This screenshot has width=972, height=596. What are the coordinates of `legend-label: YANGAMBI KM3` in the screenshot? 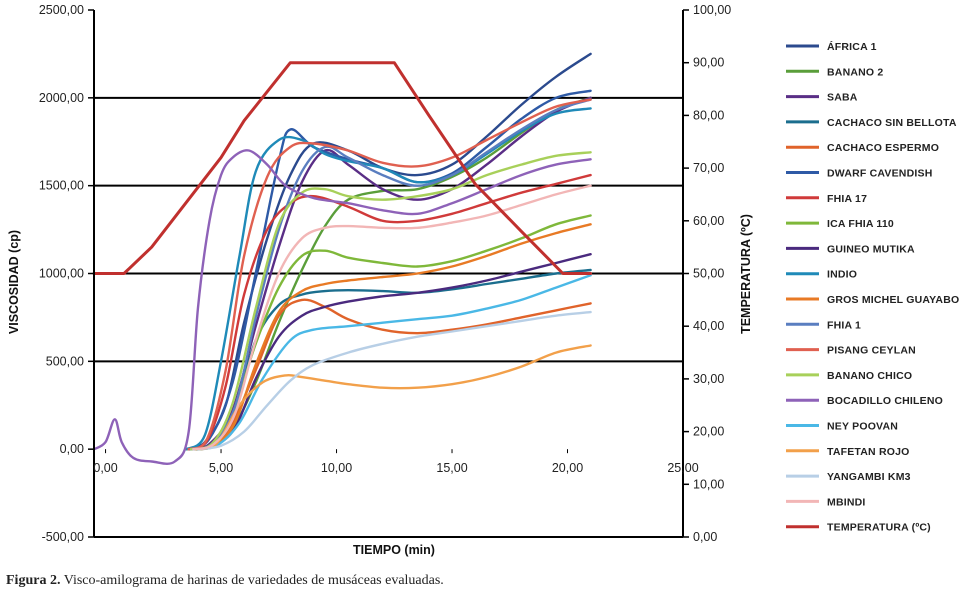 It's located at (869, 477).